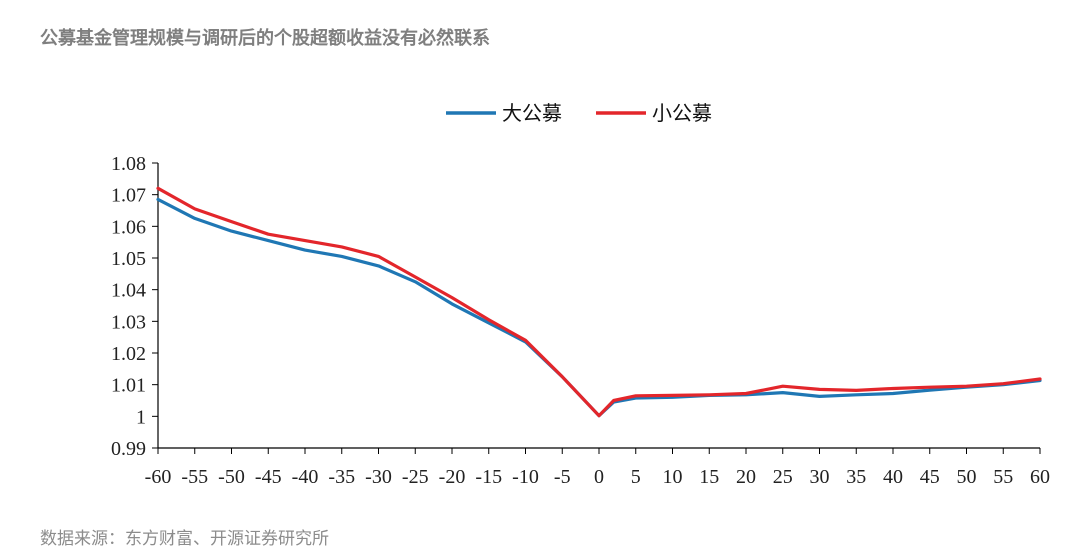 The image size is (1080, 558). I want to click on legend-label: 大公募, so click(532, 113).